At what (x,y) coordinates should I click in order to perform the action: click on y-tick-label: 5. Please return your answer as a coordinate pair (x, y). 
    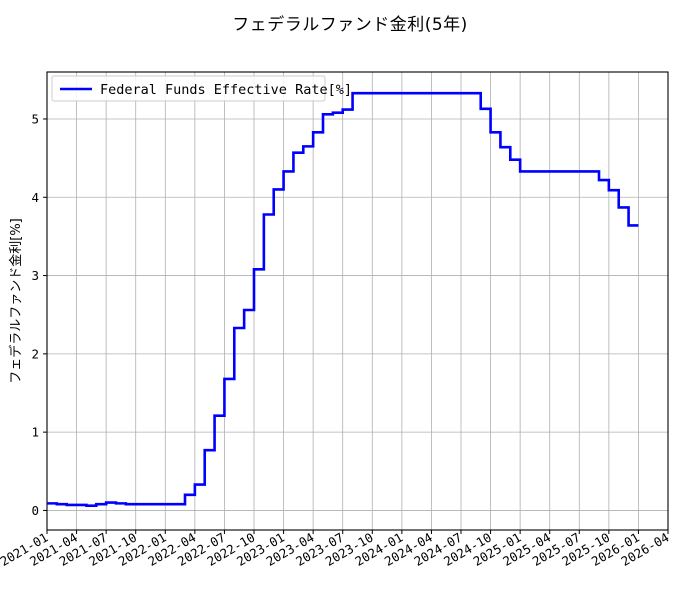
    Looking at the image, I should click on (35, 118).